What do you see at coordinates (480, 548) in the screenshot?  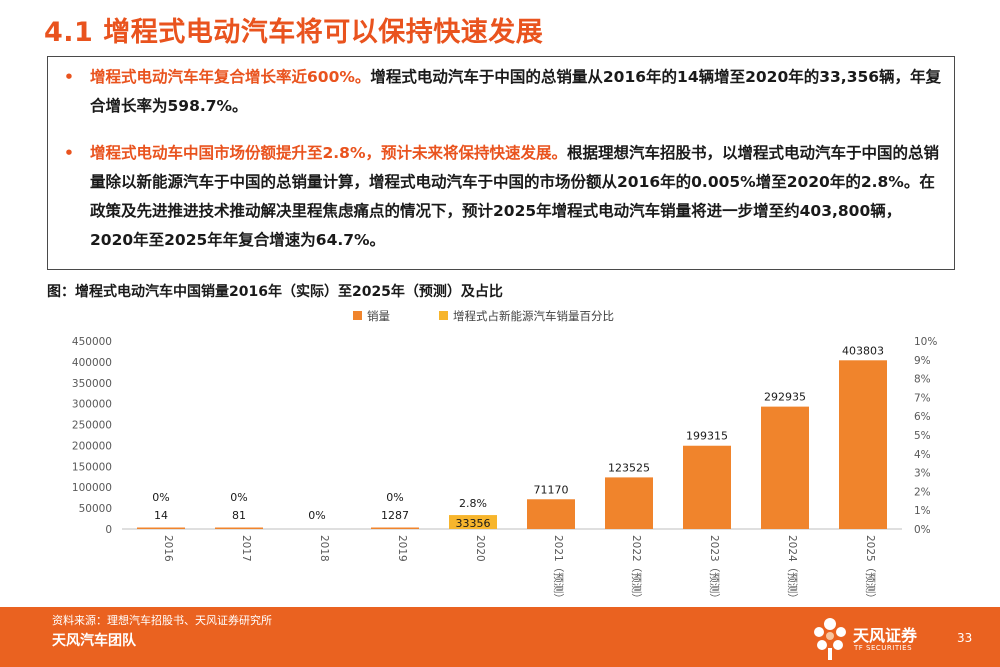 I see `x-axis-tick-label: 2020` at bounding box center [480, 548].